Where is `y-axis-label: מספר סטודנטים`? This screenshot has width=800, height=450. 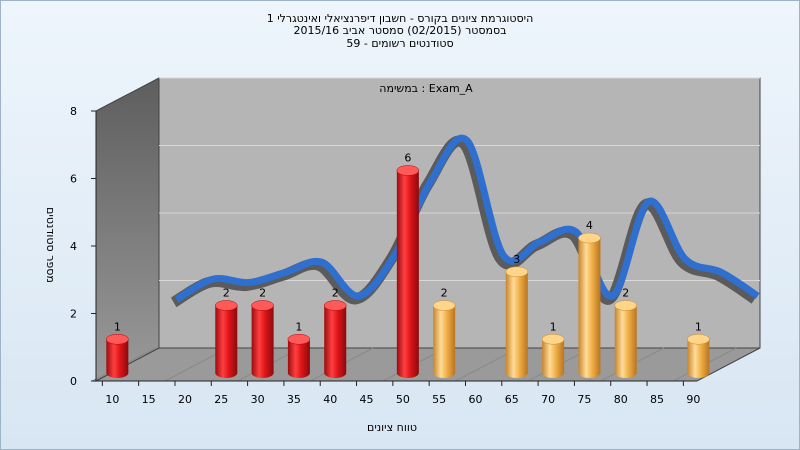 y-axis-label: מספר סטודנטים is located at coordinates (50, 245).